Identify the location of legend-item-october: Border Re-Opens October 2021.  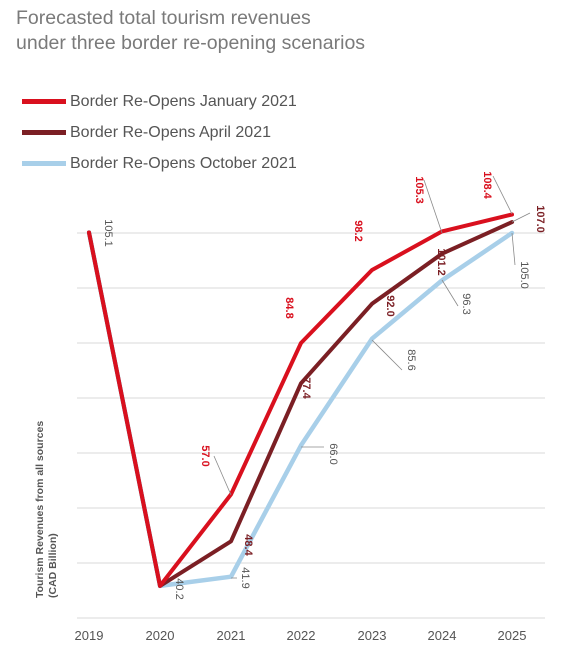
(159, 163).